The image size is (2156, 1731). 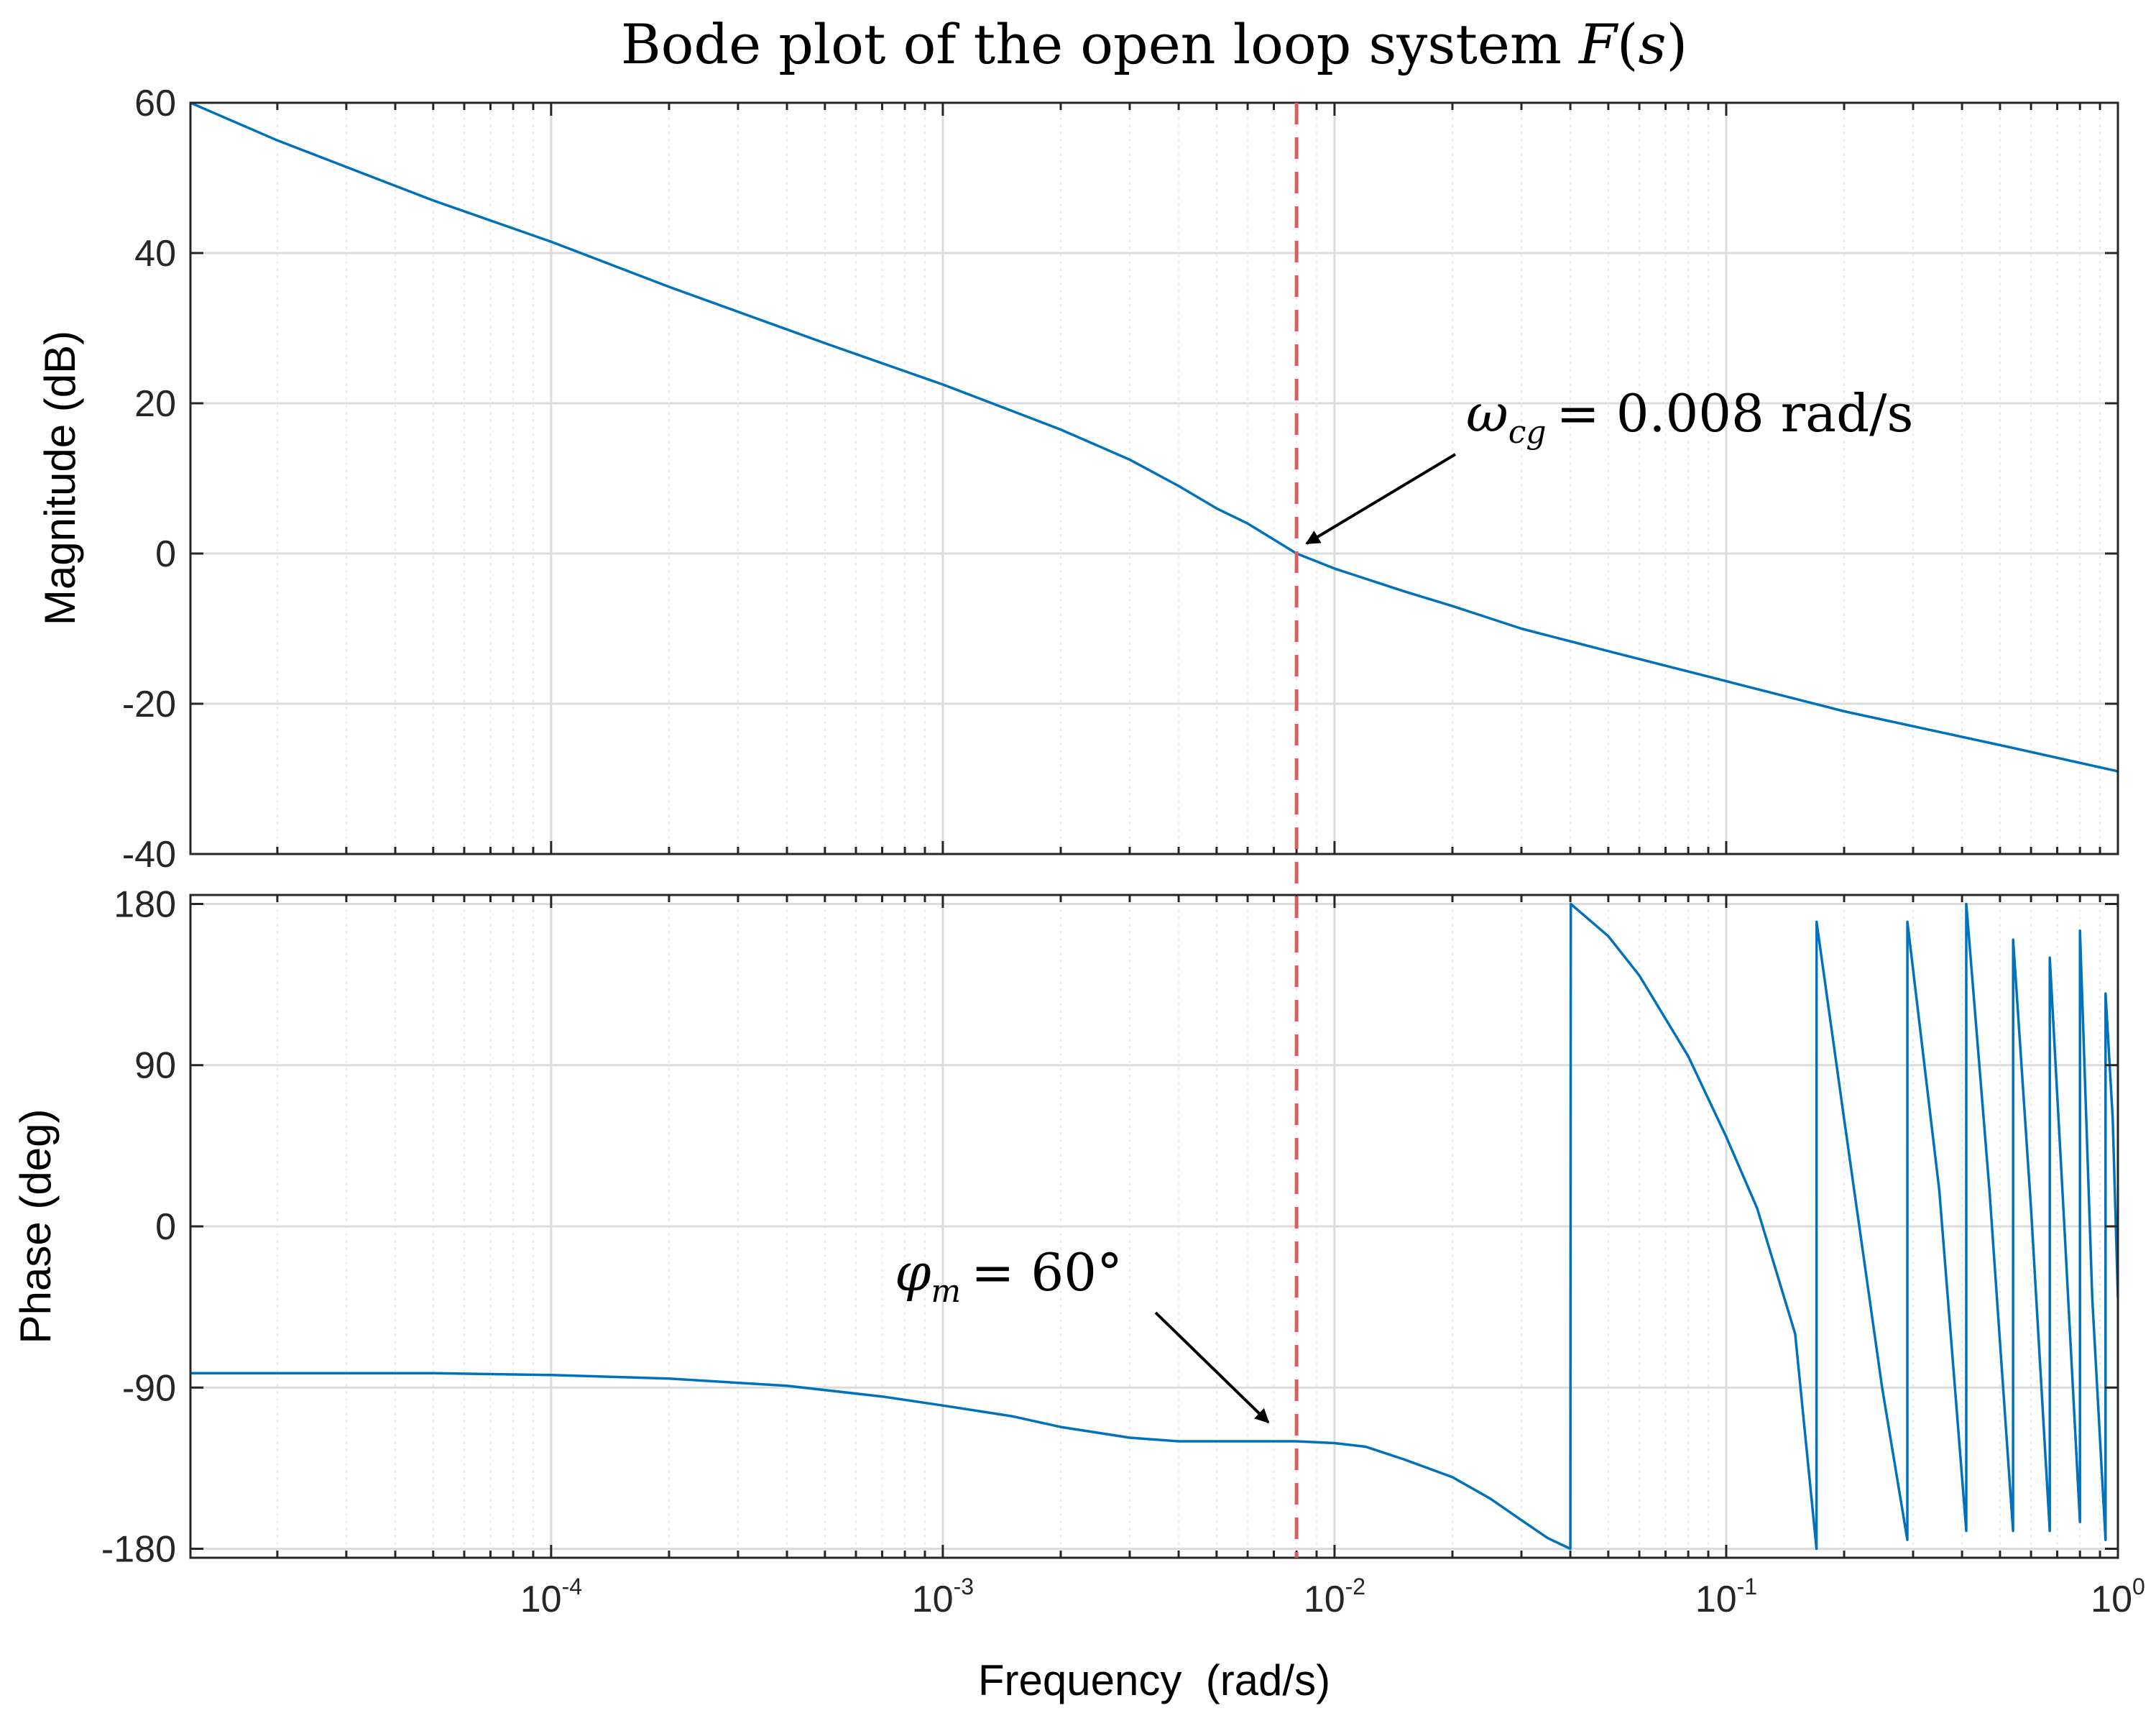 I want to click on magnitude-y-tick-label: 20, so click(x=155, y=404).